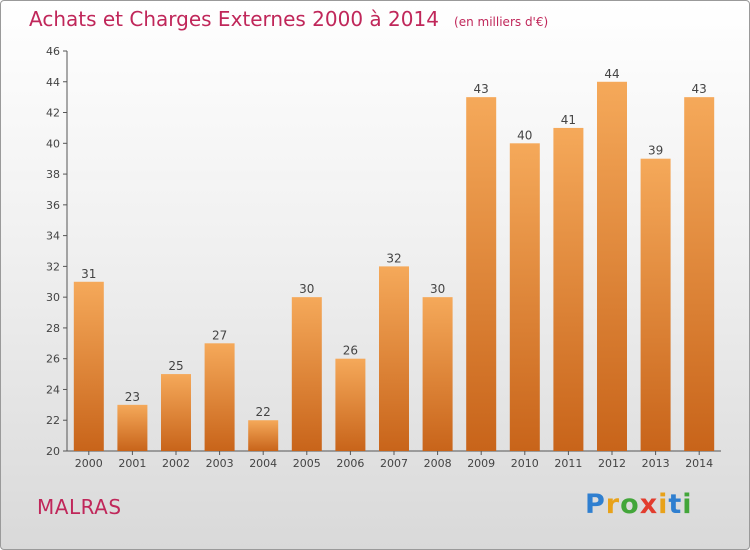  What do you see at coordinates (53, 389) in the screenshot?
I see `y-tick-label: 24` at bounding box center [53, 389].